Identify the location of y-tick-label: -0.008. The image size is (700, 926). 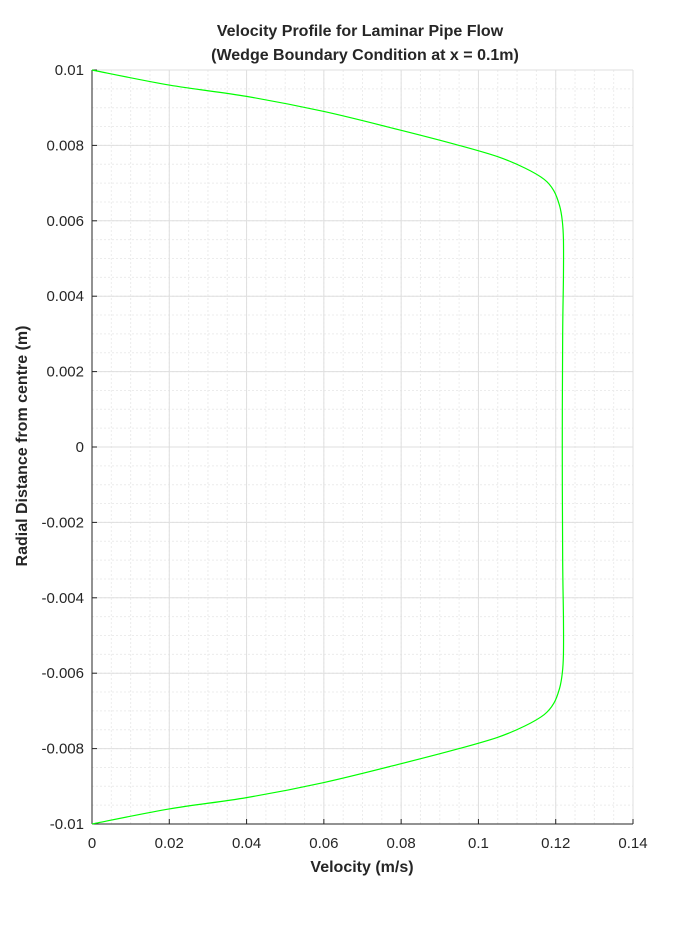
(62, 749).